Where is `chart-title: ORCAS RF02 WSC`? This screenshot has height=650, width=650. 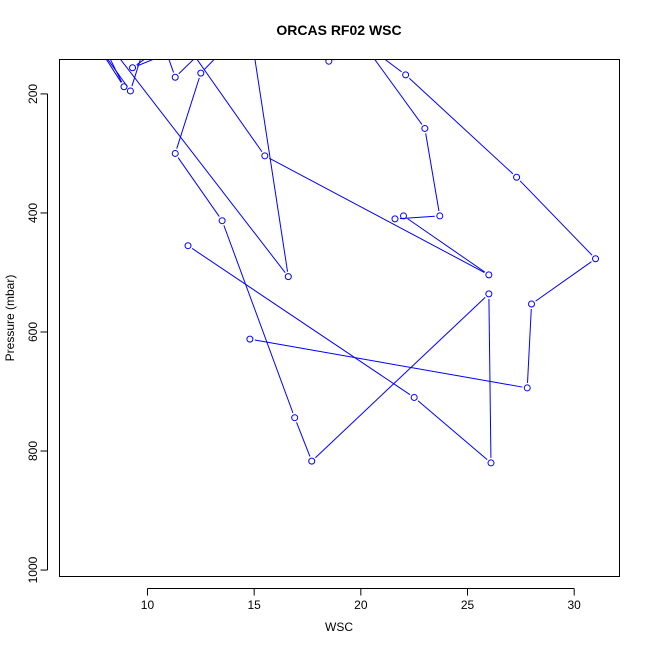
chart-title: ORCAS RF02 WSC is located at coordinates (338, 30).